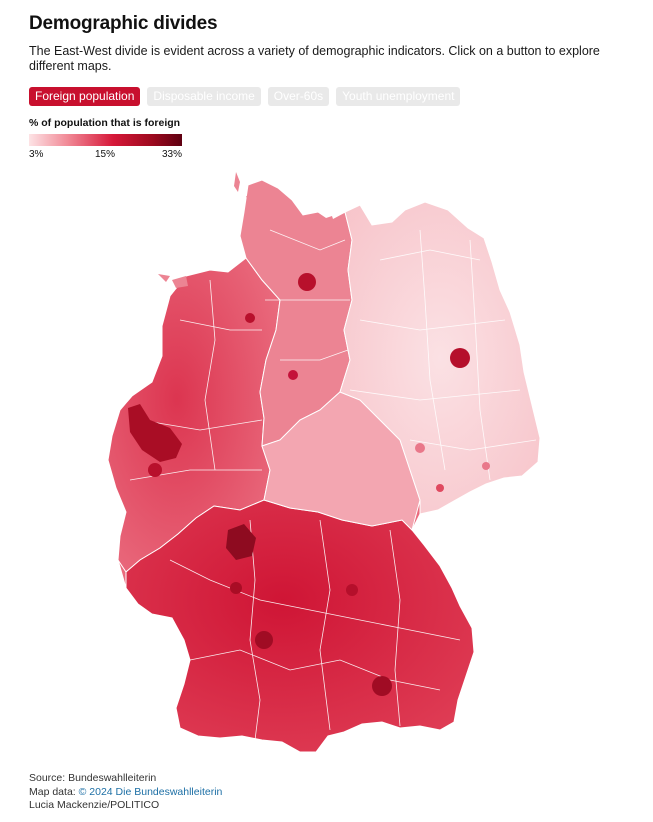 This screenshot has height=822, width=653. Describe the element at coordinates (264, 640) in the screenshot. I see `stuttgart-district` at that location.